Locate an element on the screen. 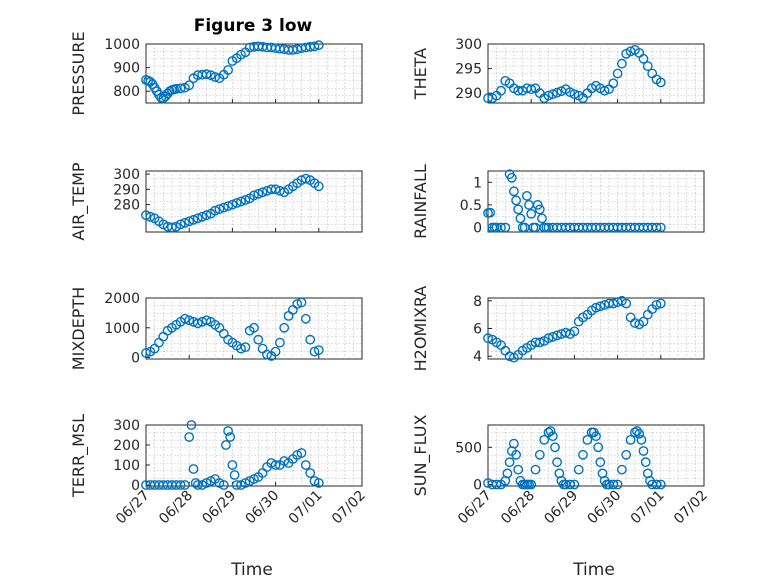 This screenshot has height=583, width=778. x-axis-label-left: Time is located at coordinates (251, 570).